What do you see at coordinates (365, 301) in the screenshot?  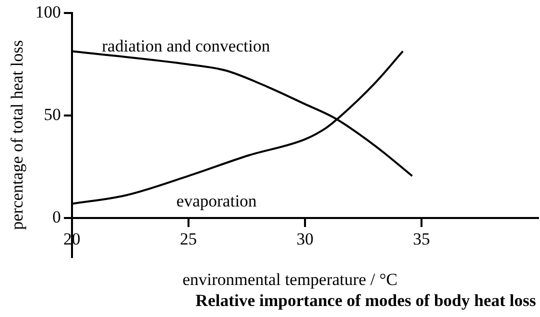 I see `text: Relative importance of modes of body heat loss` at bounding box center [365, 301].